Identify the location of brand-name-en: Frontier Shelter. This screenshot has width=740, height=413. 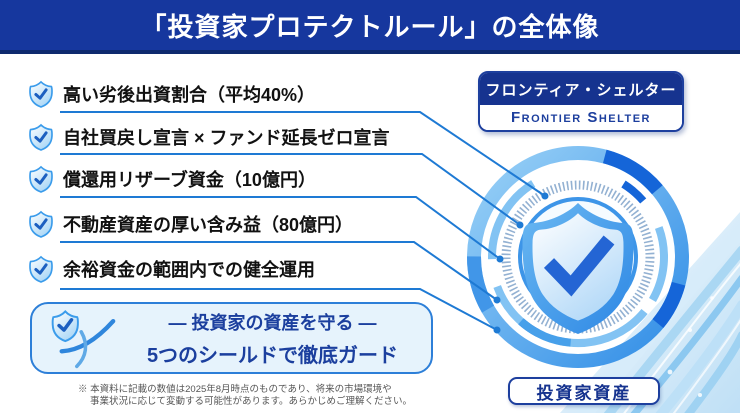
(581, 117).